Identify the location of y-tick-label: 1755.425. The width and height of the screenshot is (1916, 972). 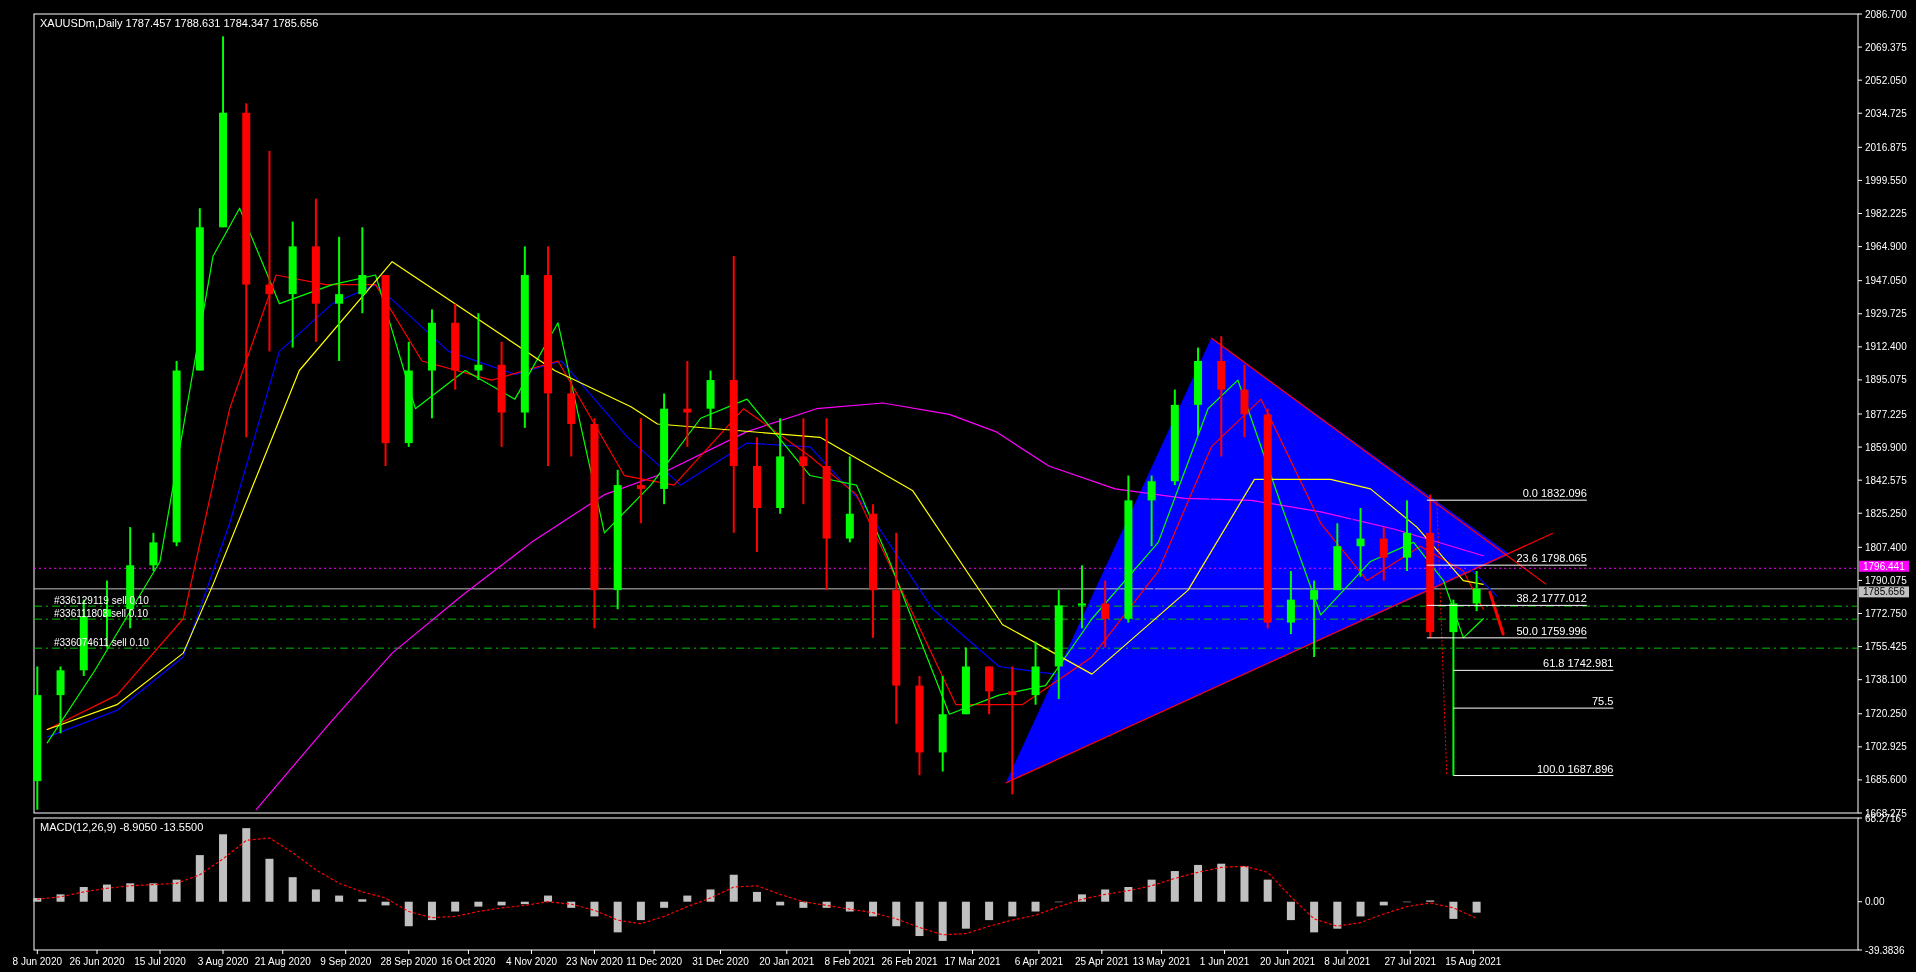
(1886, 647).